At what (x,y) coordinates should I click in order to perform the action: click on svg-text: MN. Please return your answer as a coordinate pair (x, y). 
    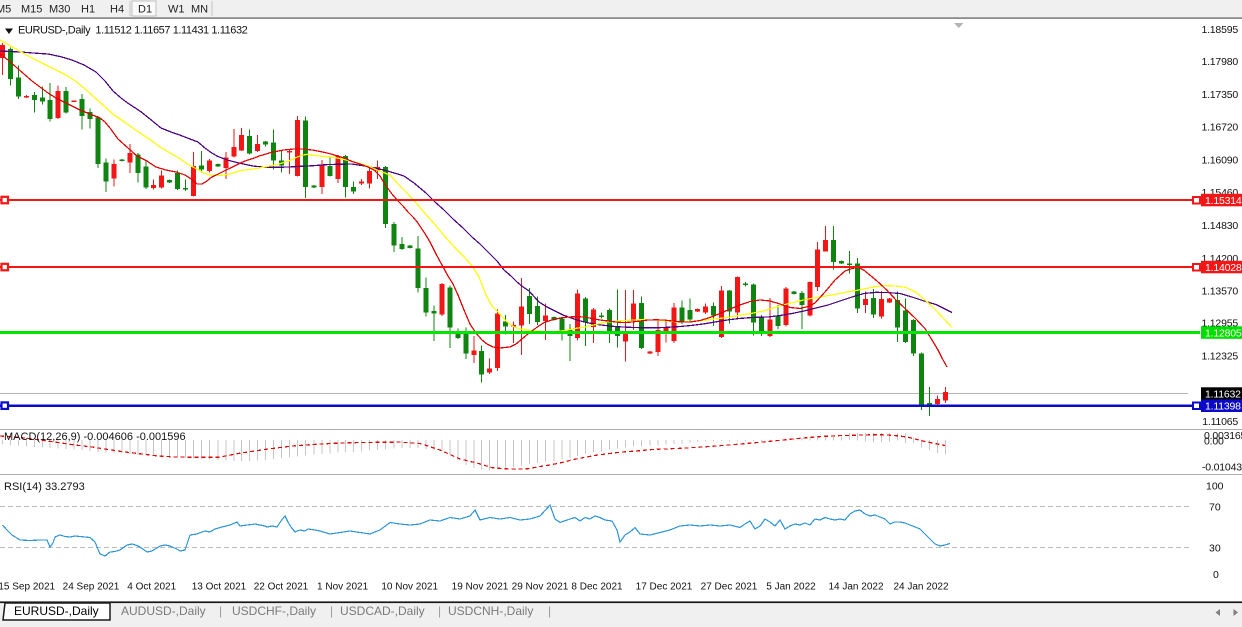
    Looking at the image, I should click on (199, 10).